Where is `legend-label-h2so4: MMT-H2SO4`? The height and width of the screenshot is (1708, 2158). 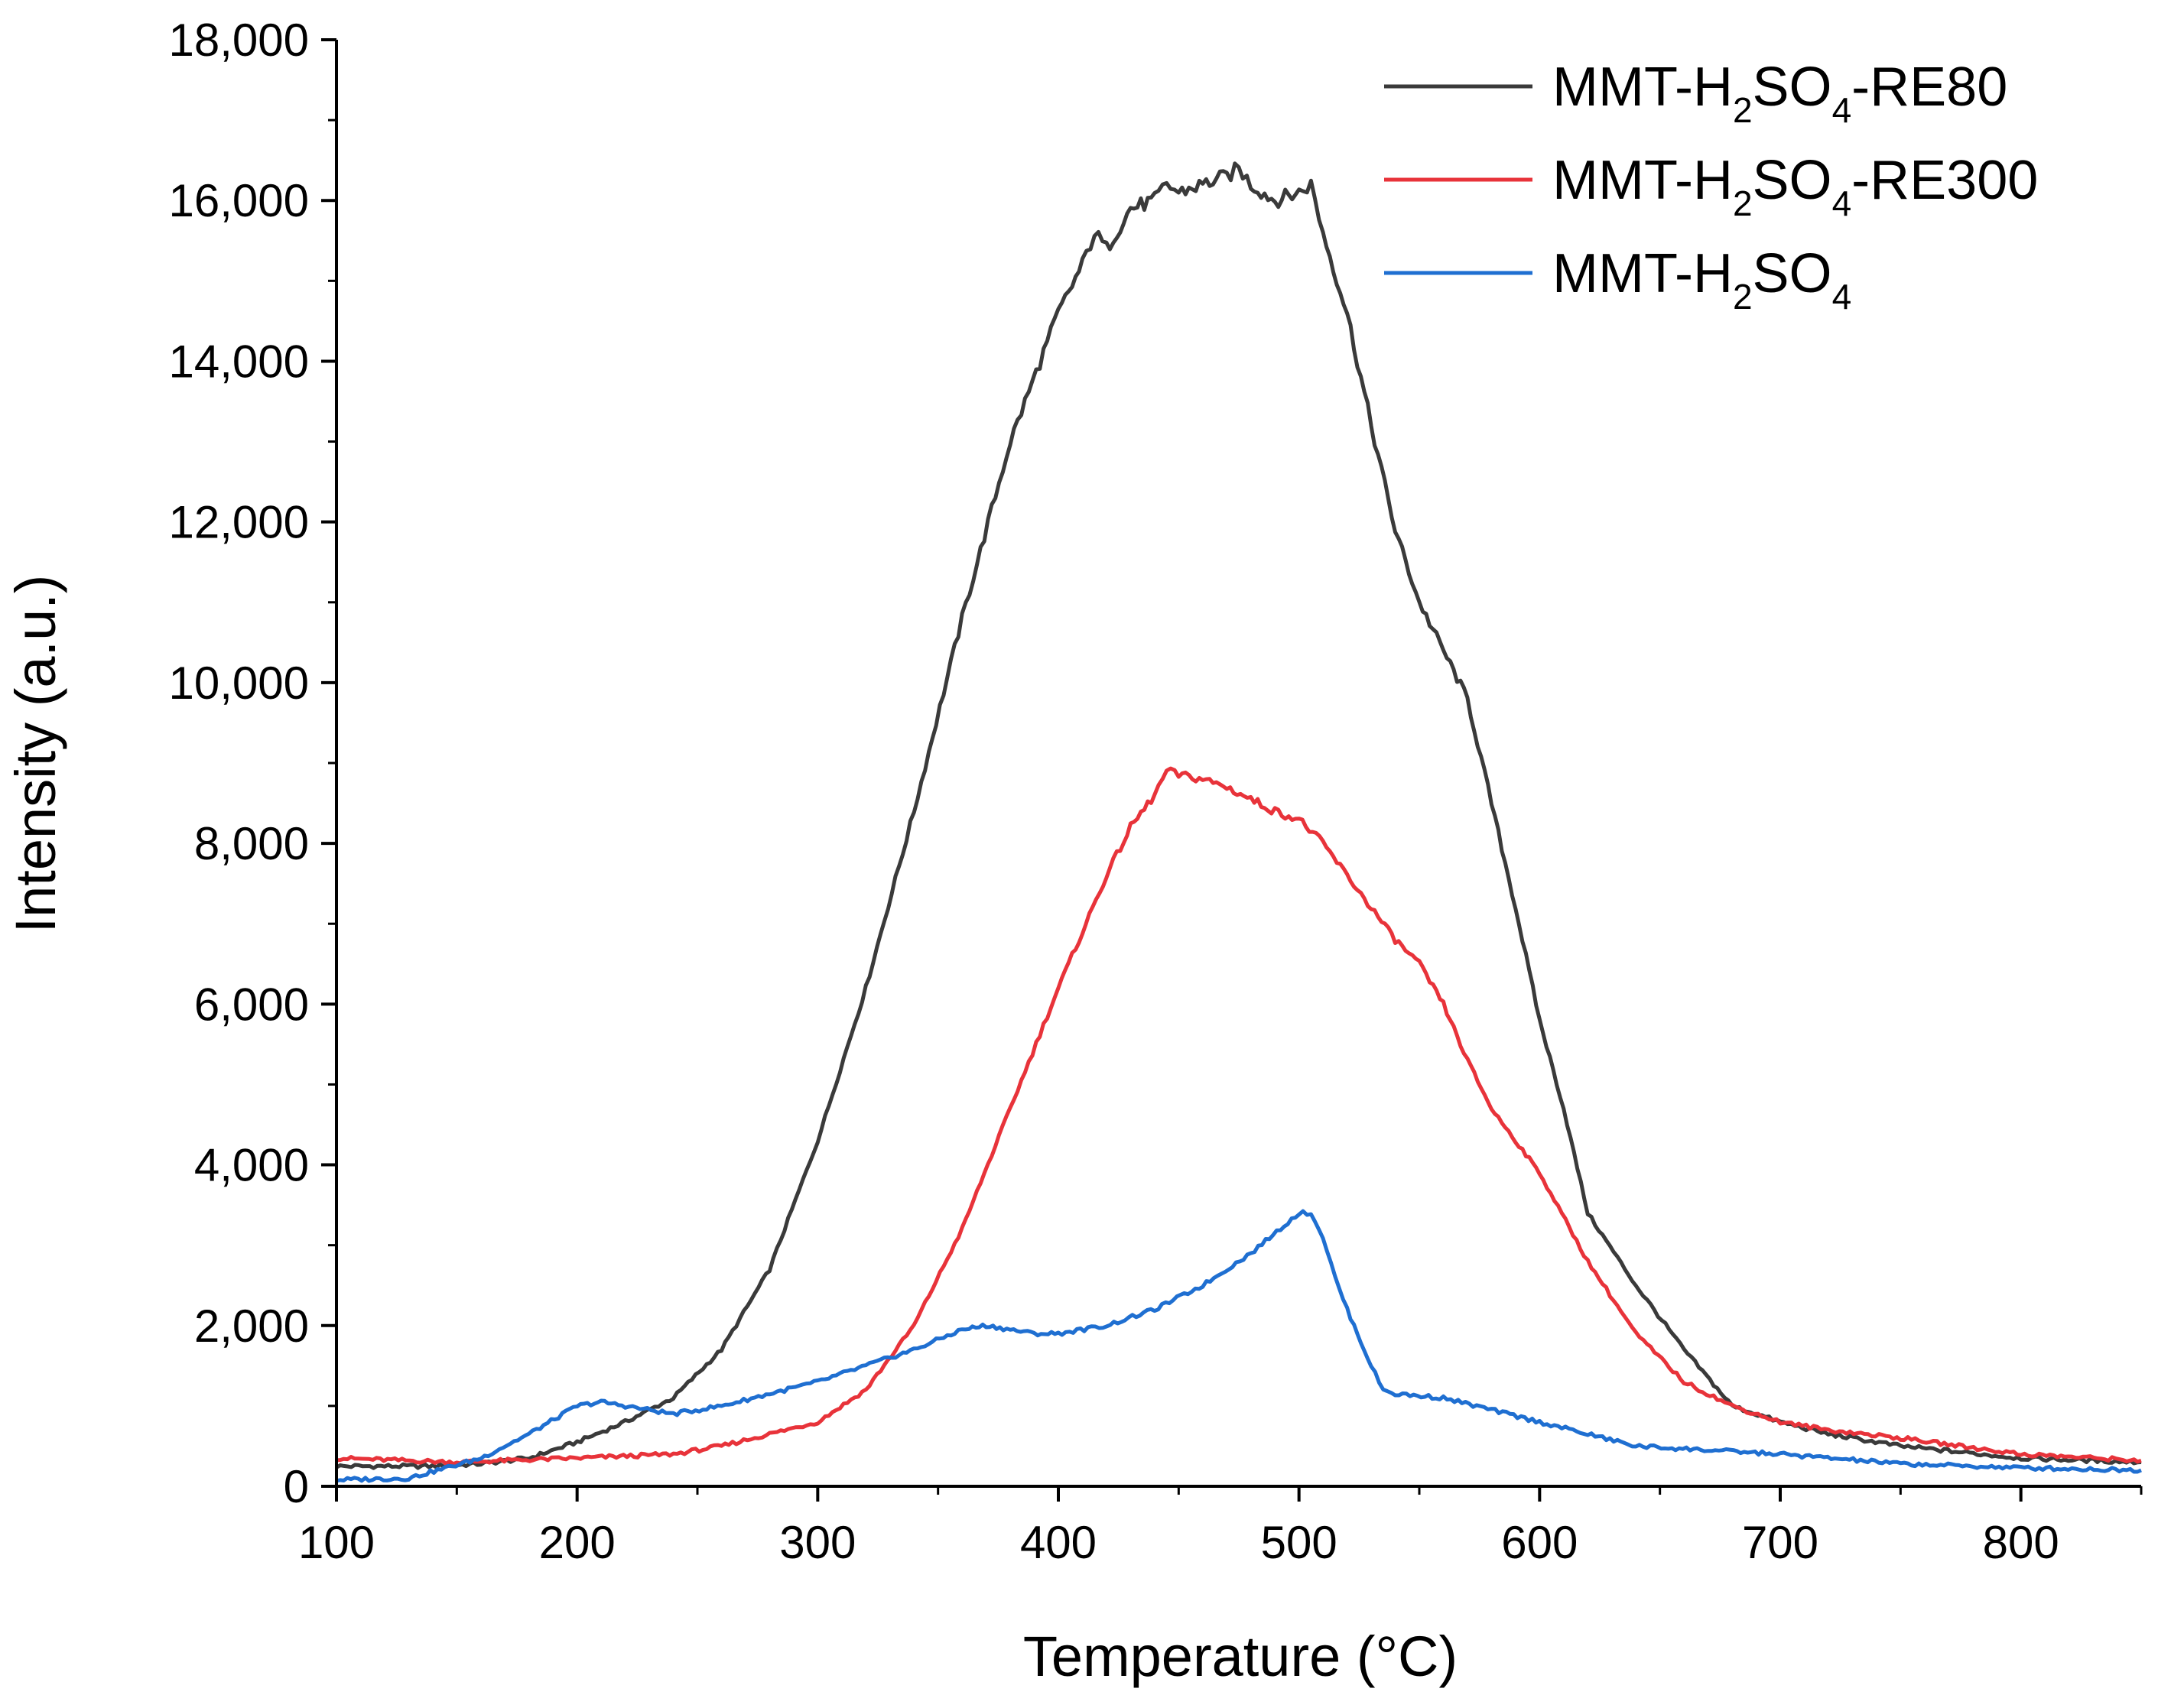
legend-label-h2so4: MMT-H2SO4 is located at coordinates (1701, 280).